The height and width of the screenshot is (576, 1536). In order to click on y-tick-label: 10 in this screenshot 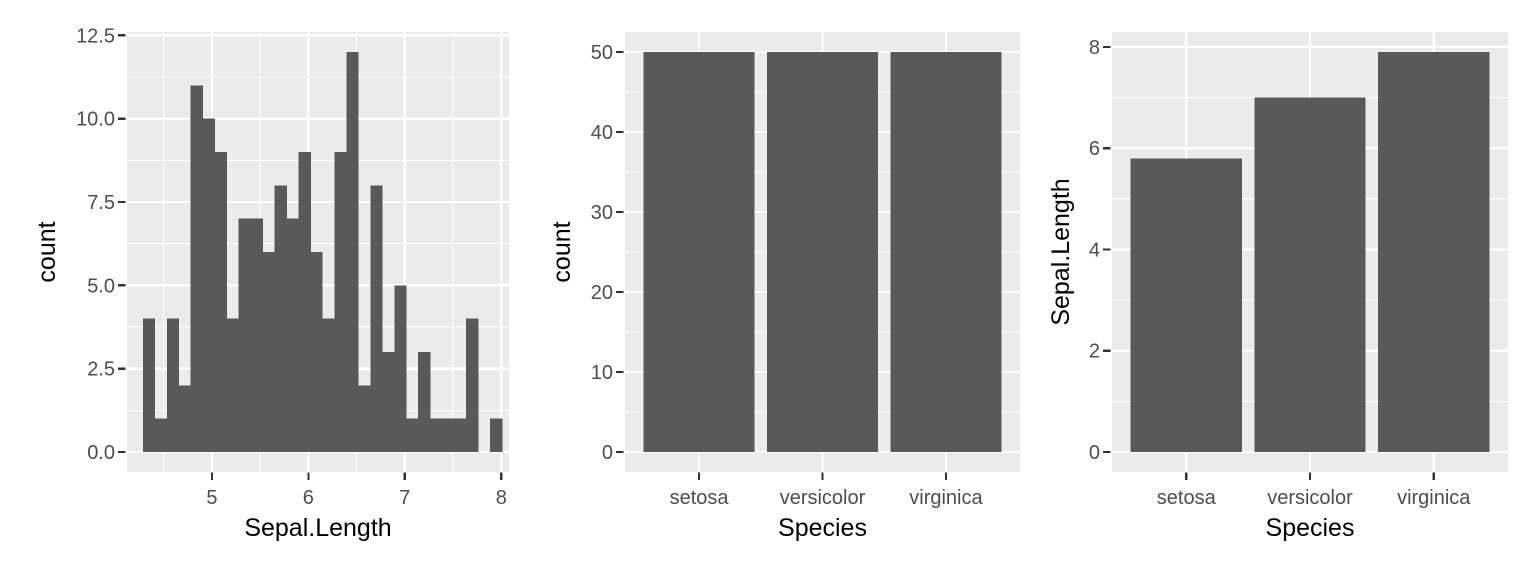, I will do `click(602, 373)`.